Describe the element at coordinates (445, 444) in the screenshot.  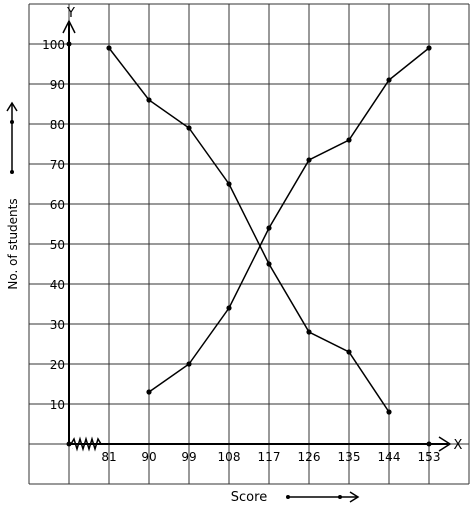
I see `x-axis-arrow-icon` at that location.